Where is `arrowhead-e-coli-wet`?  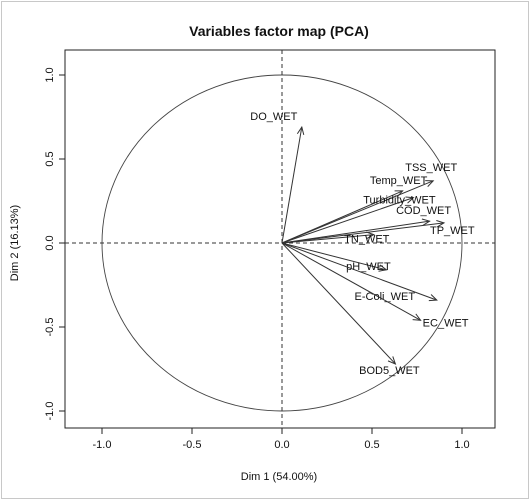 arrowhead-e-coli-wet is located at coordinates (433, 298).